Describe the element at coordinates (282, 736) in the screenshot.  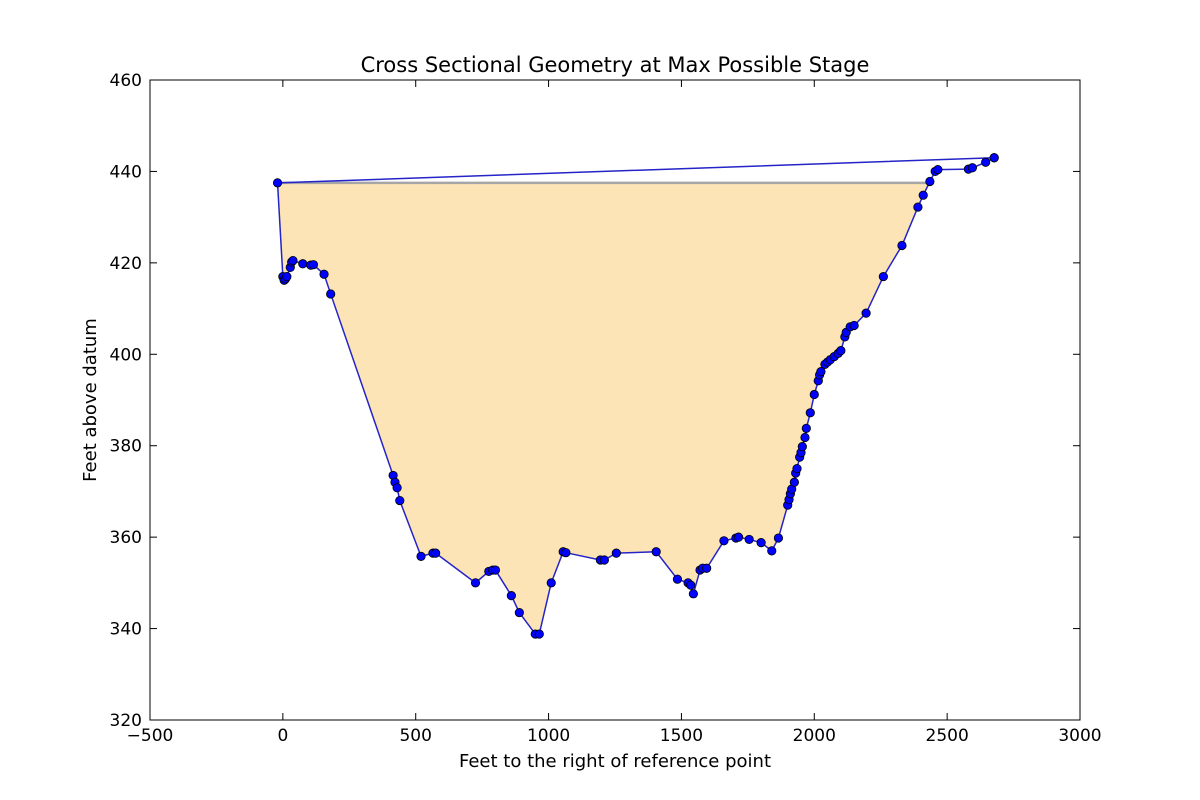
I see `x-tick-label: 0` at that location.